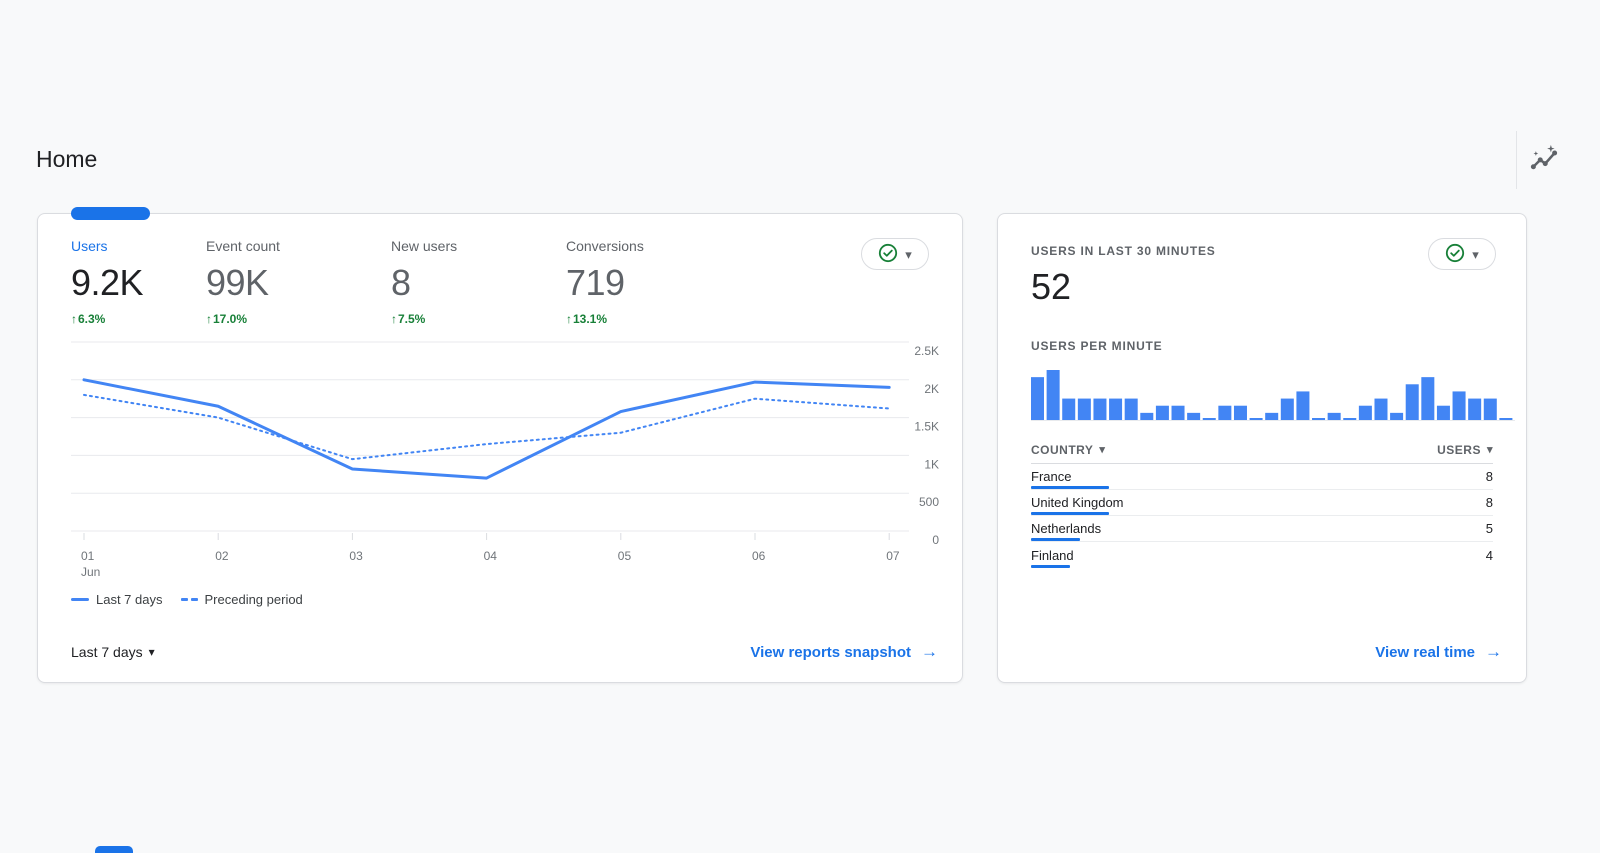 This screenshot has height=853, width=1600. What do you see at coordinates (1489, 528) in the screenshot?
I see `users-count: 5` at bounding box center [1489, 528].